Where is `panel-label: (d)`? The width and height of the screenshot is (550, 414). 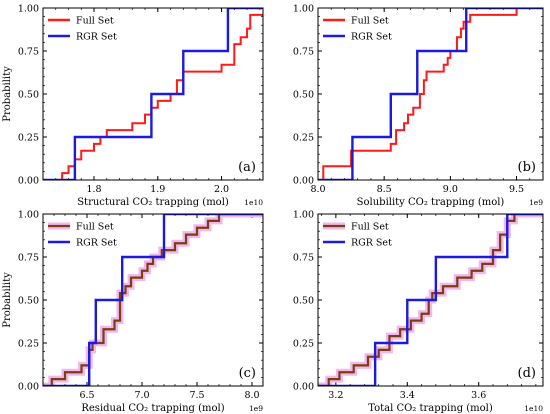
panel-label: (d) is located at coordinates (527, 373).